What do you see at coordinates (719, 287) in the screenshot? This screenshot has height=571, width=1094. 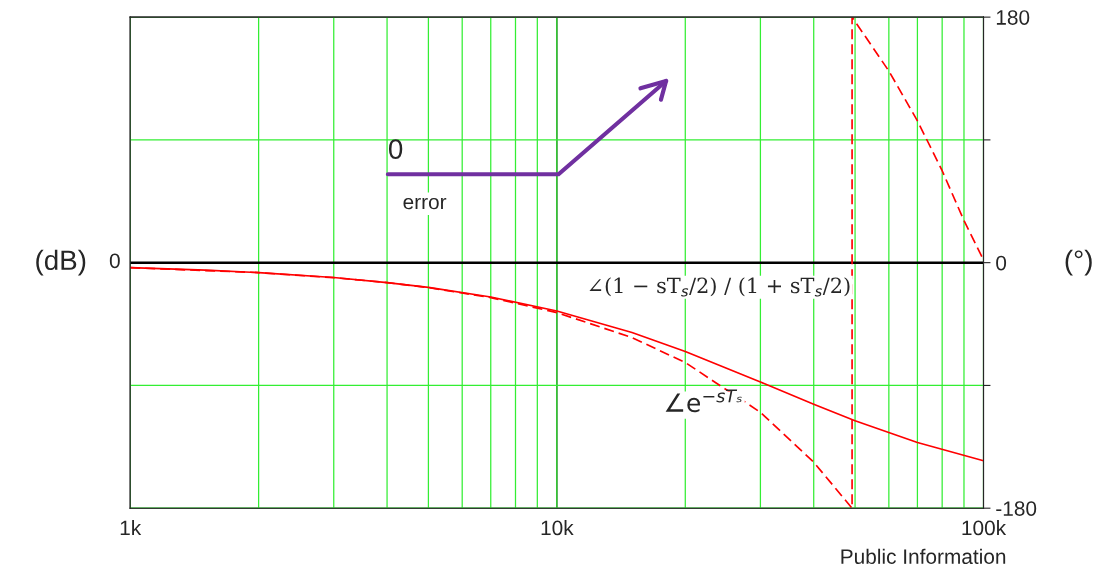 I see `annotation: ∠(1 − sT$_{s}$/2) / (1 + sT$_{s}$/2)` at bounding box center [719, 287].